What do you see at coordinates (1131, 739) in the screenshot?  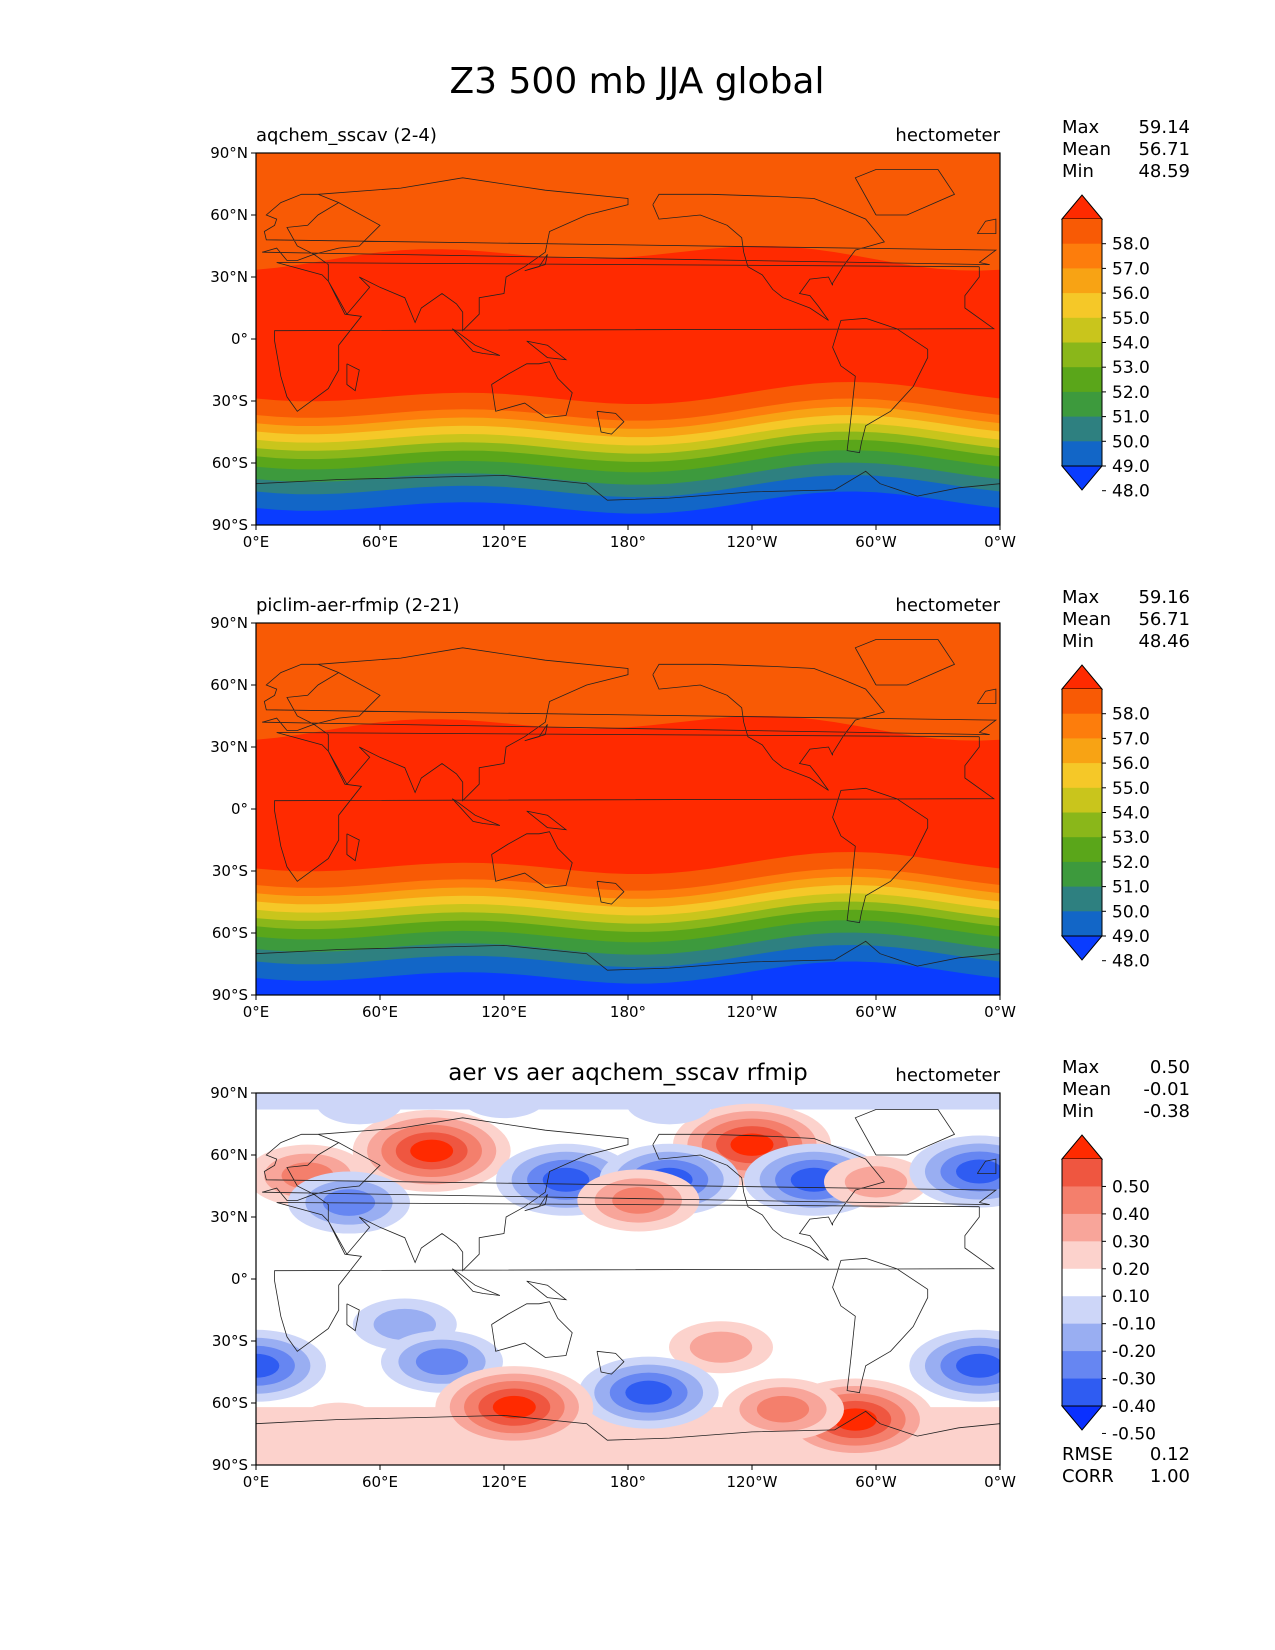 I see `colorbar-label: 57.0` at bounding box center [1131, 739].